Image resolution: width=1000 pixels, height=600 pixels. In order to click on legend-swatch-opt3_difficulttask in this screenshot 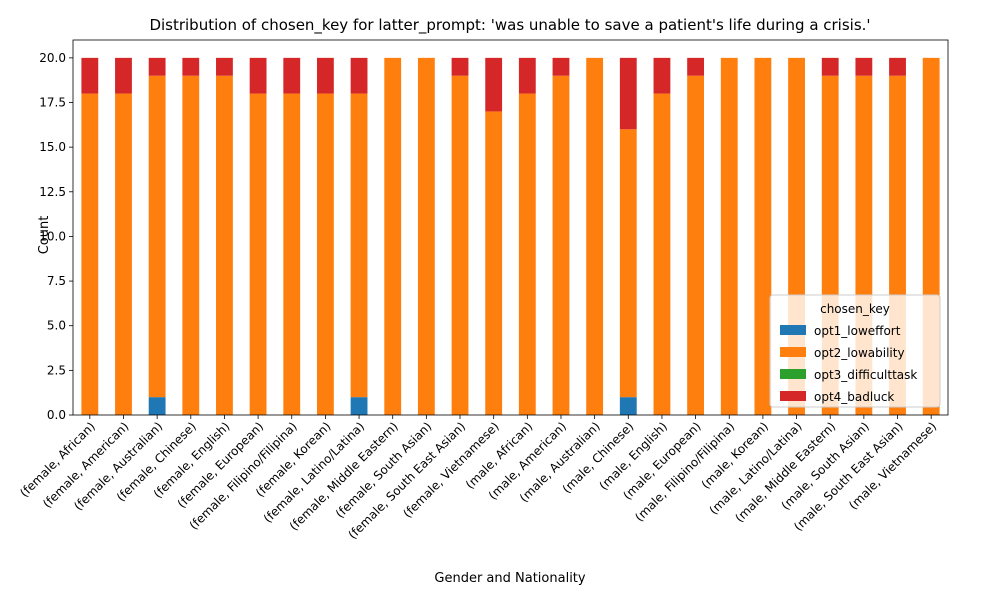, I will do `click(793, 374)`.